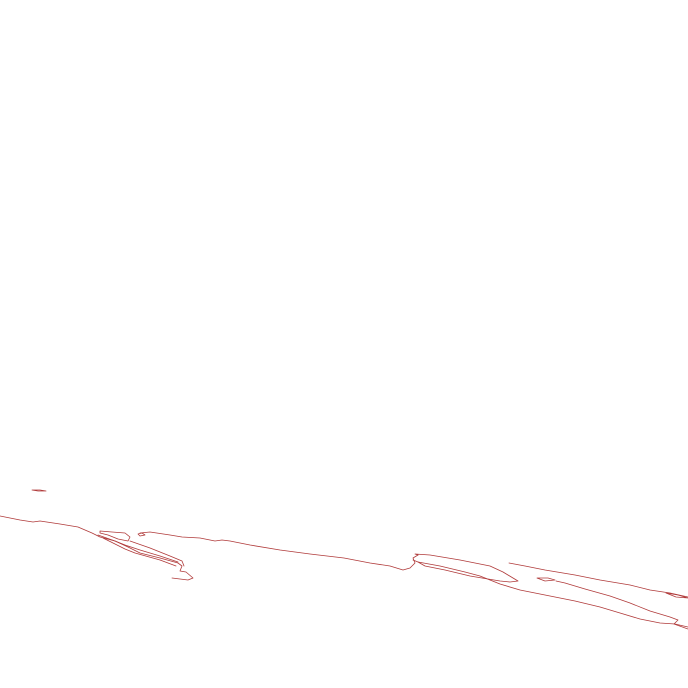  What do you see at coordinates (279, 551) in the screenshot?
I see `coastline-segment-central` at bounding box center [279, 551].